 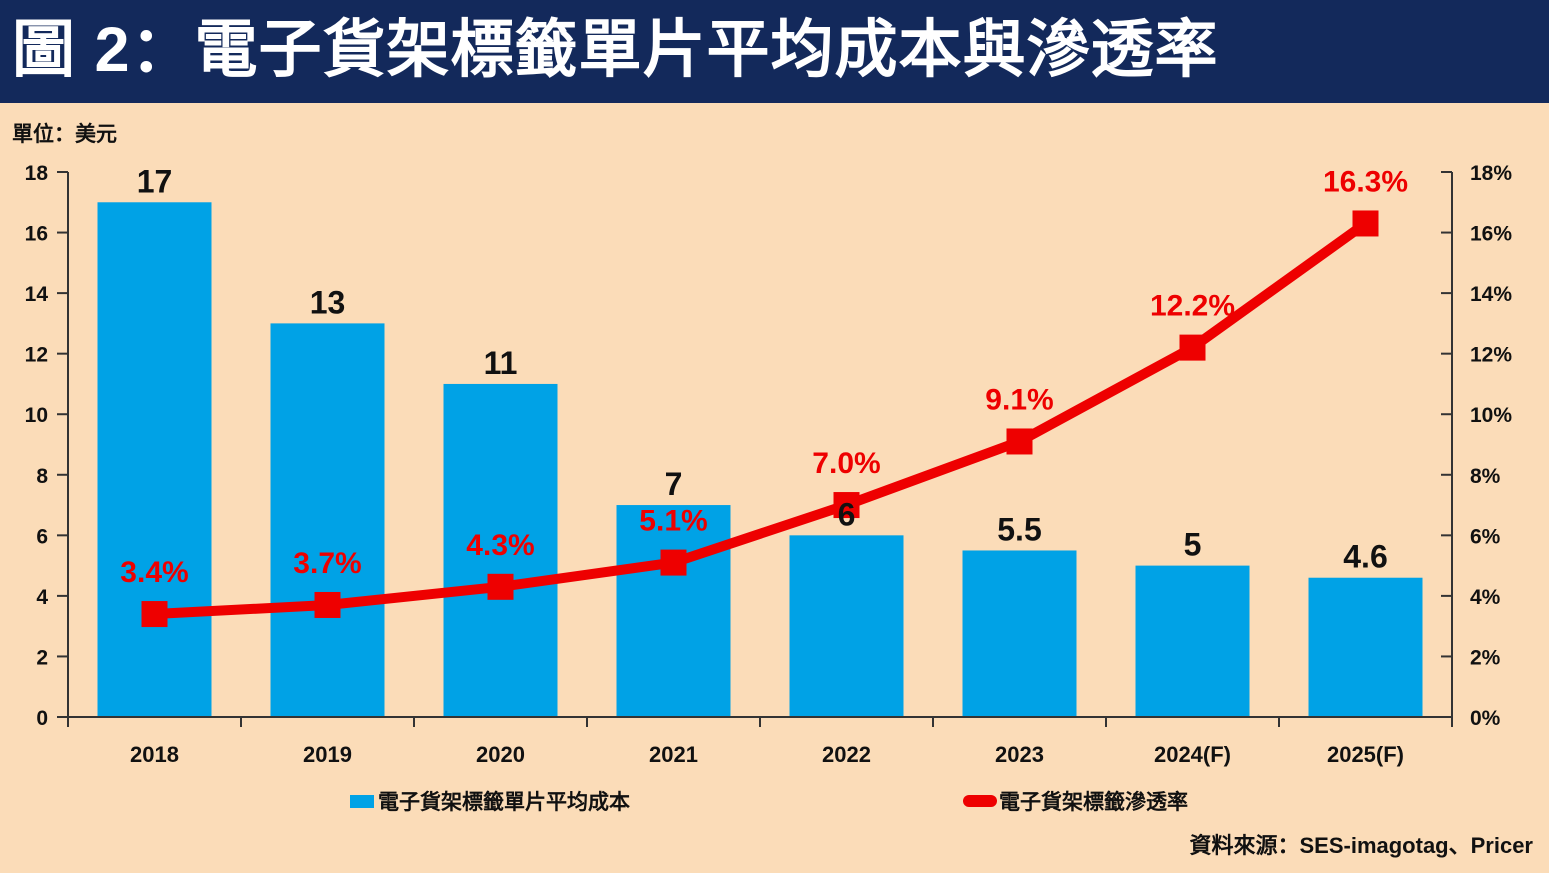 I want to click on left-axis-tick-label: 10, so click(x=36, y=415).